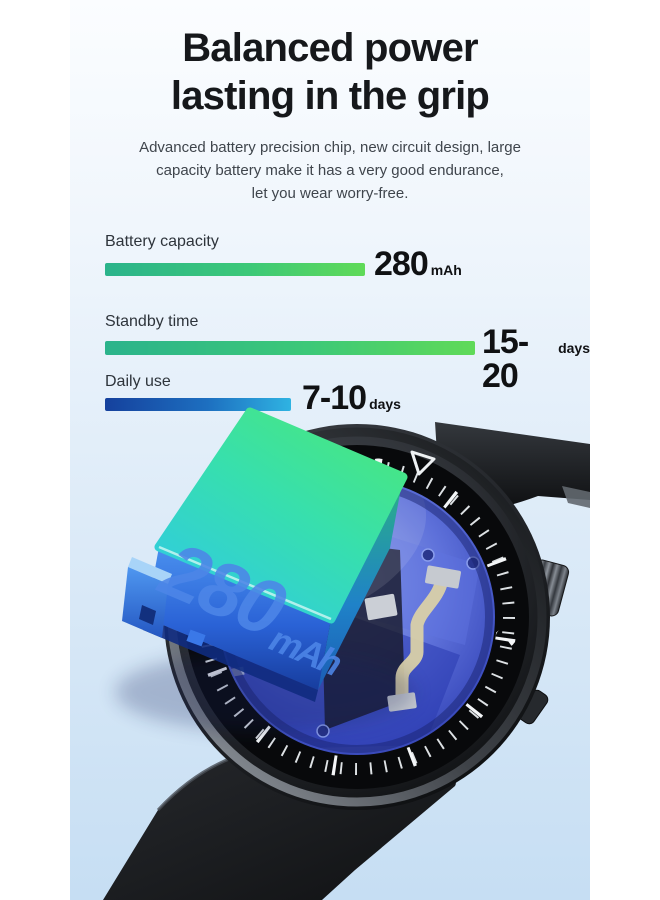 The width and height of the screenshot is (660, 900). What do you see at coordinates (360, 583) in the screenshot?
I see `battery-side-right` at bounding box center [360, 583].